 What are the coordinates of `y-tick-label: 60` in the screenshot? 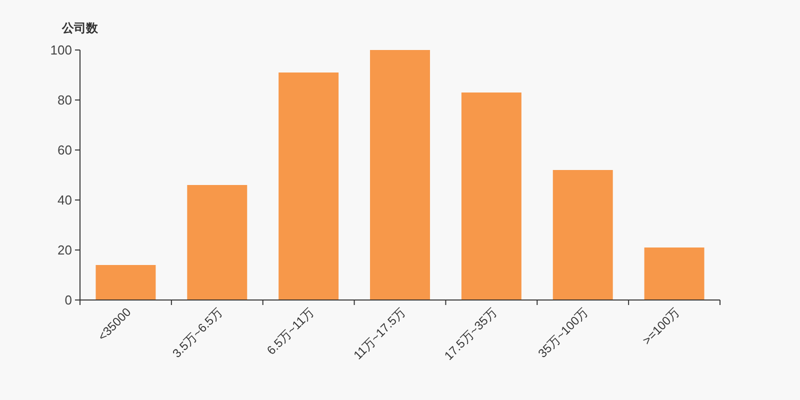 It's located at (65, 150).